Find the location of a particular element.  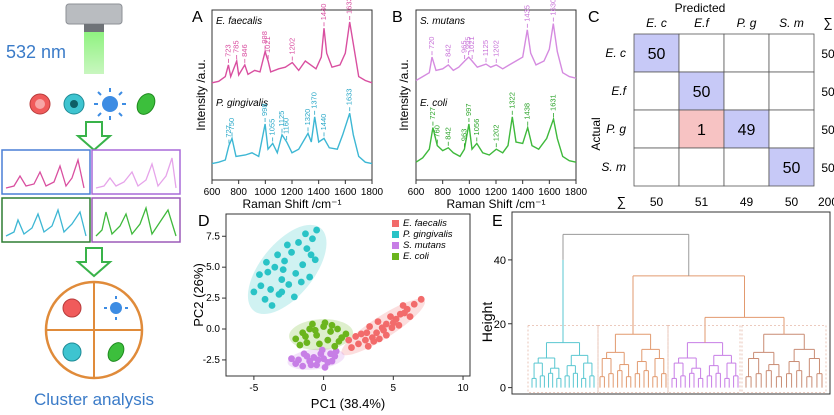

peak-label: 1633 is located at coordinates (349, 7).